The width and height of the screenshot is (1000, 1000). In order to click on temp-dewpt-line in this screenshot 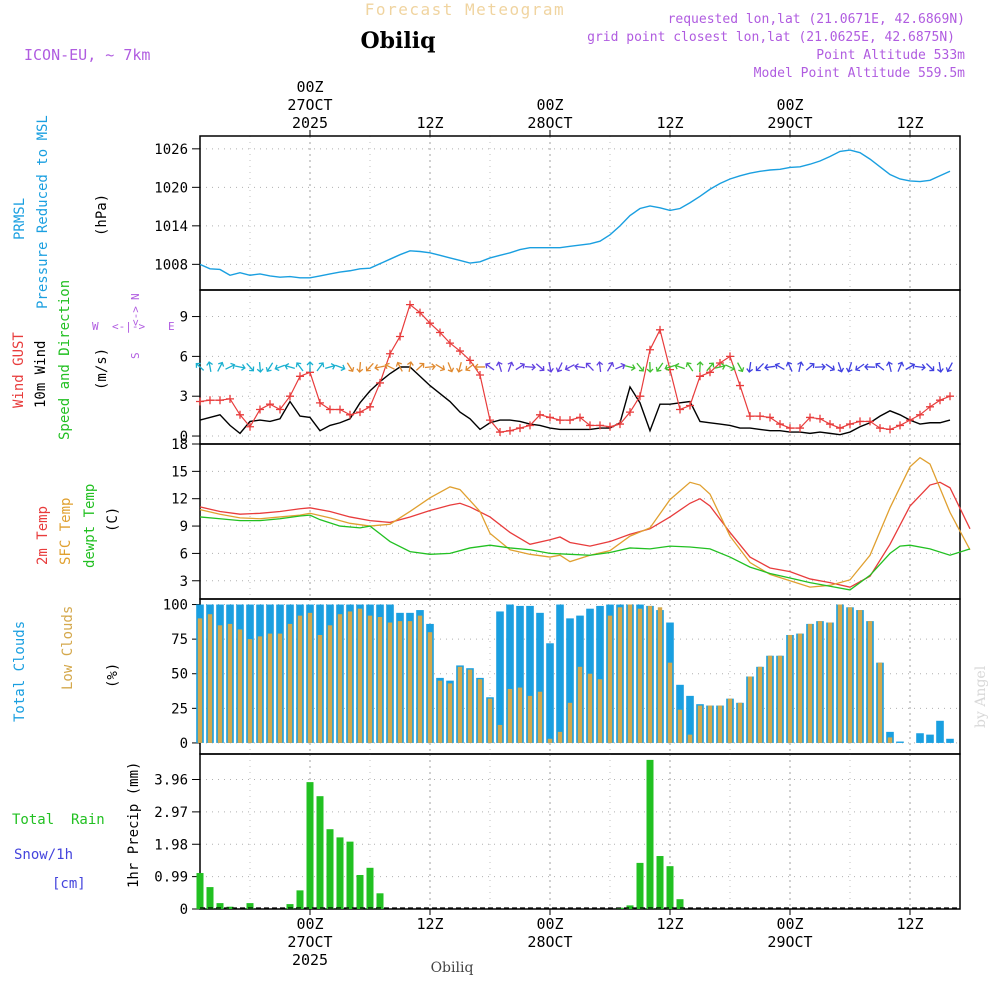, I will do `click(585, 552)`.